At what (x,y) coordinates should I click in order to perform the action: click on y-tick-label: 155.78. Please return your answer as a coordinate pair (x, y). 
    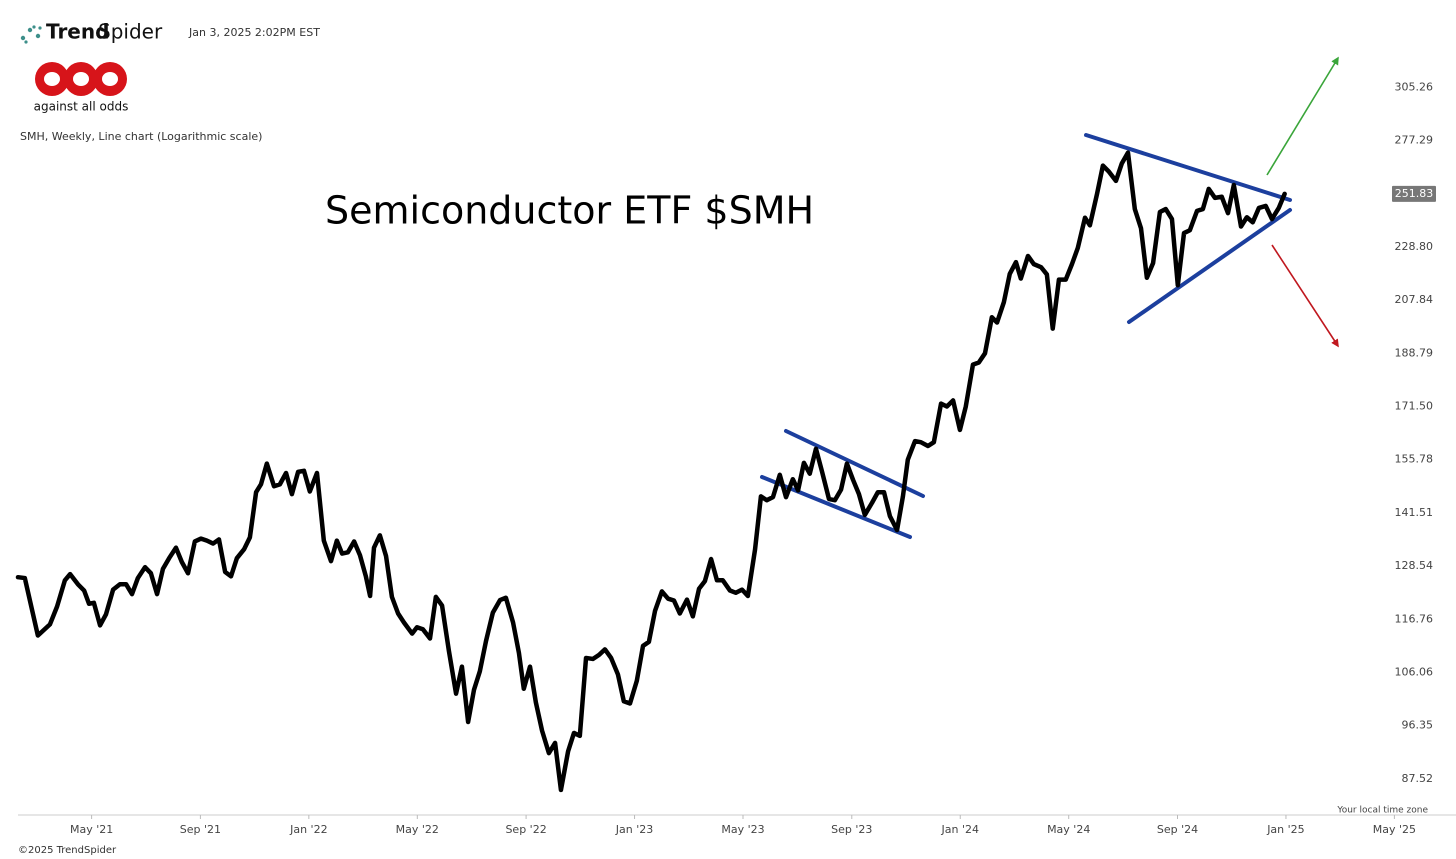
    Looking at the image, I should click on (1414, 459).